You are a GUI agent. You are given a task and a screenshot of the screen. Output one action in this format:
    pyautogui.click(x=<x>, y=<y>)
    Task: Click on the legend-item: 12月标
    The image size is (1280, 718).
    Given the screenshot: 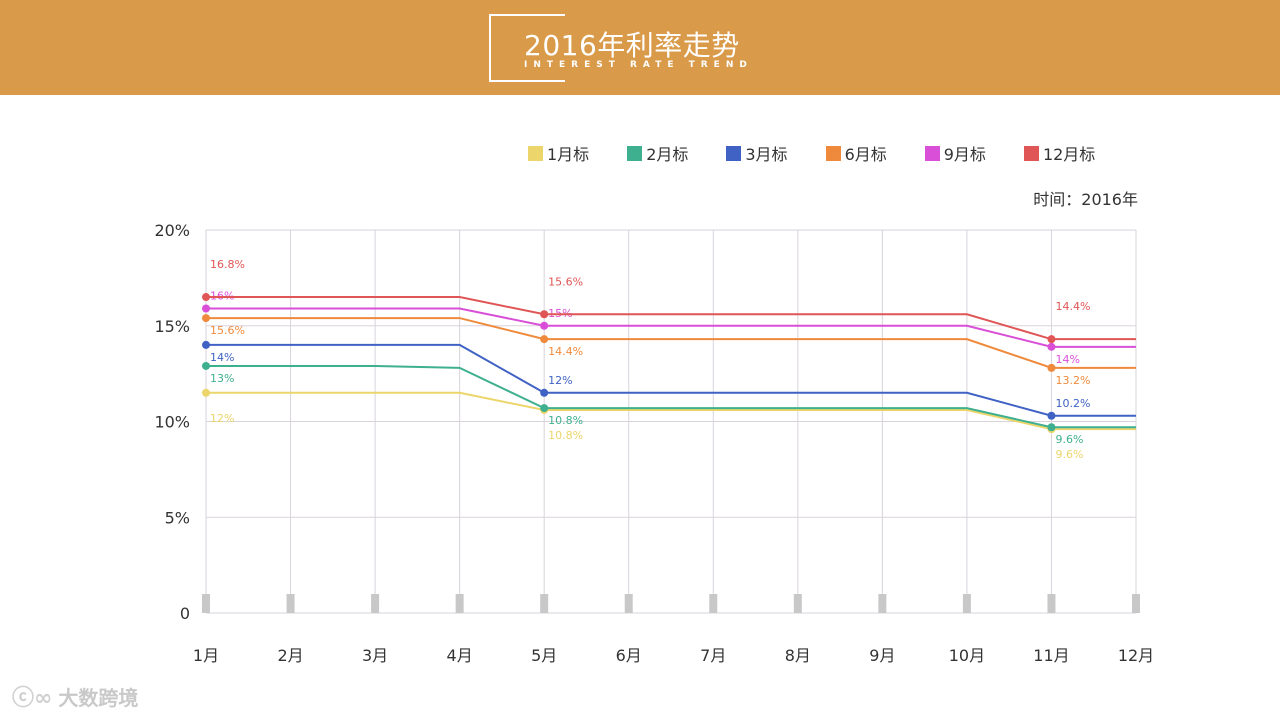 What is the action you would take?
    pyautogui.click(x=1059, y=153)
    